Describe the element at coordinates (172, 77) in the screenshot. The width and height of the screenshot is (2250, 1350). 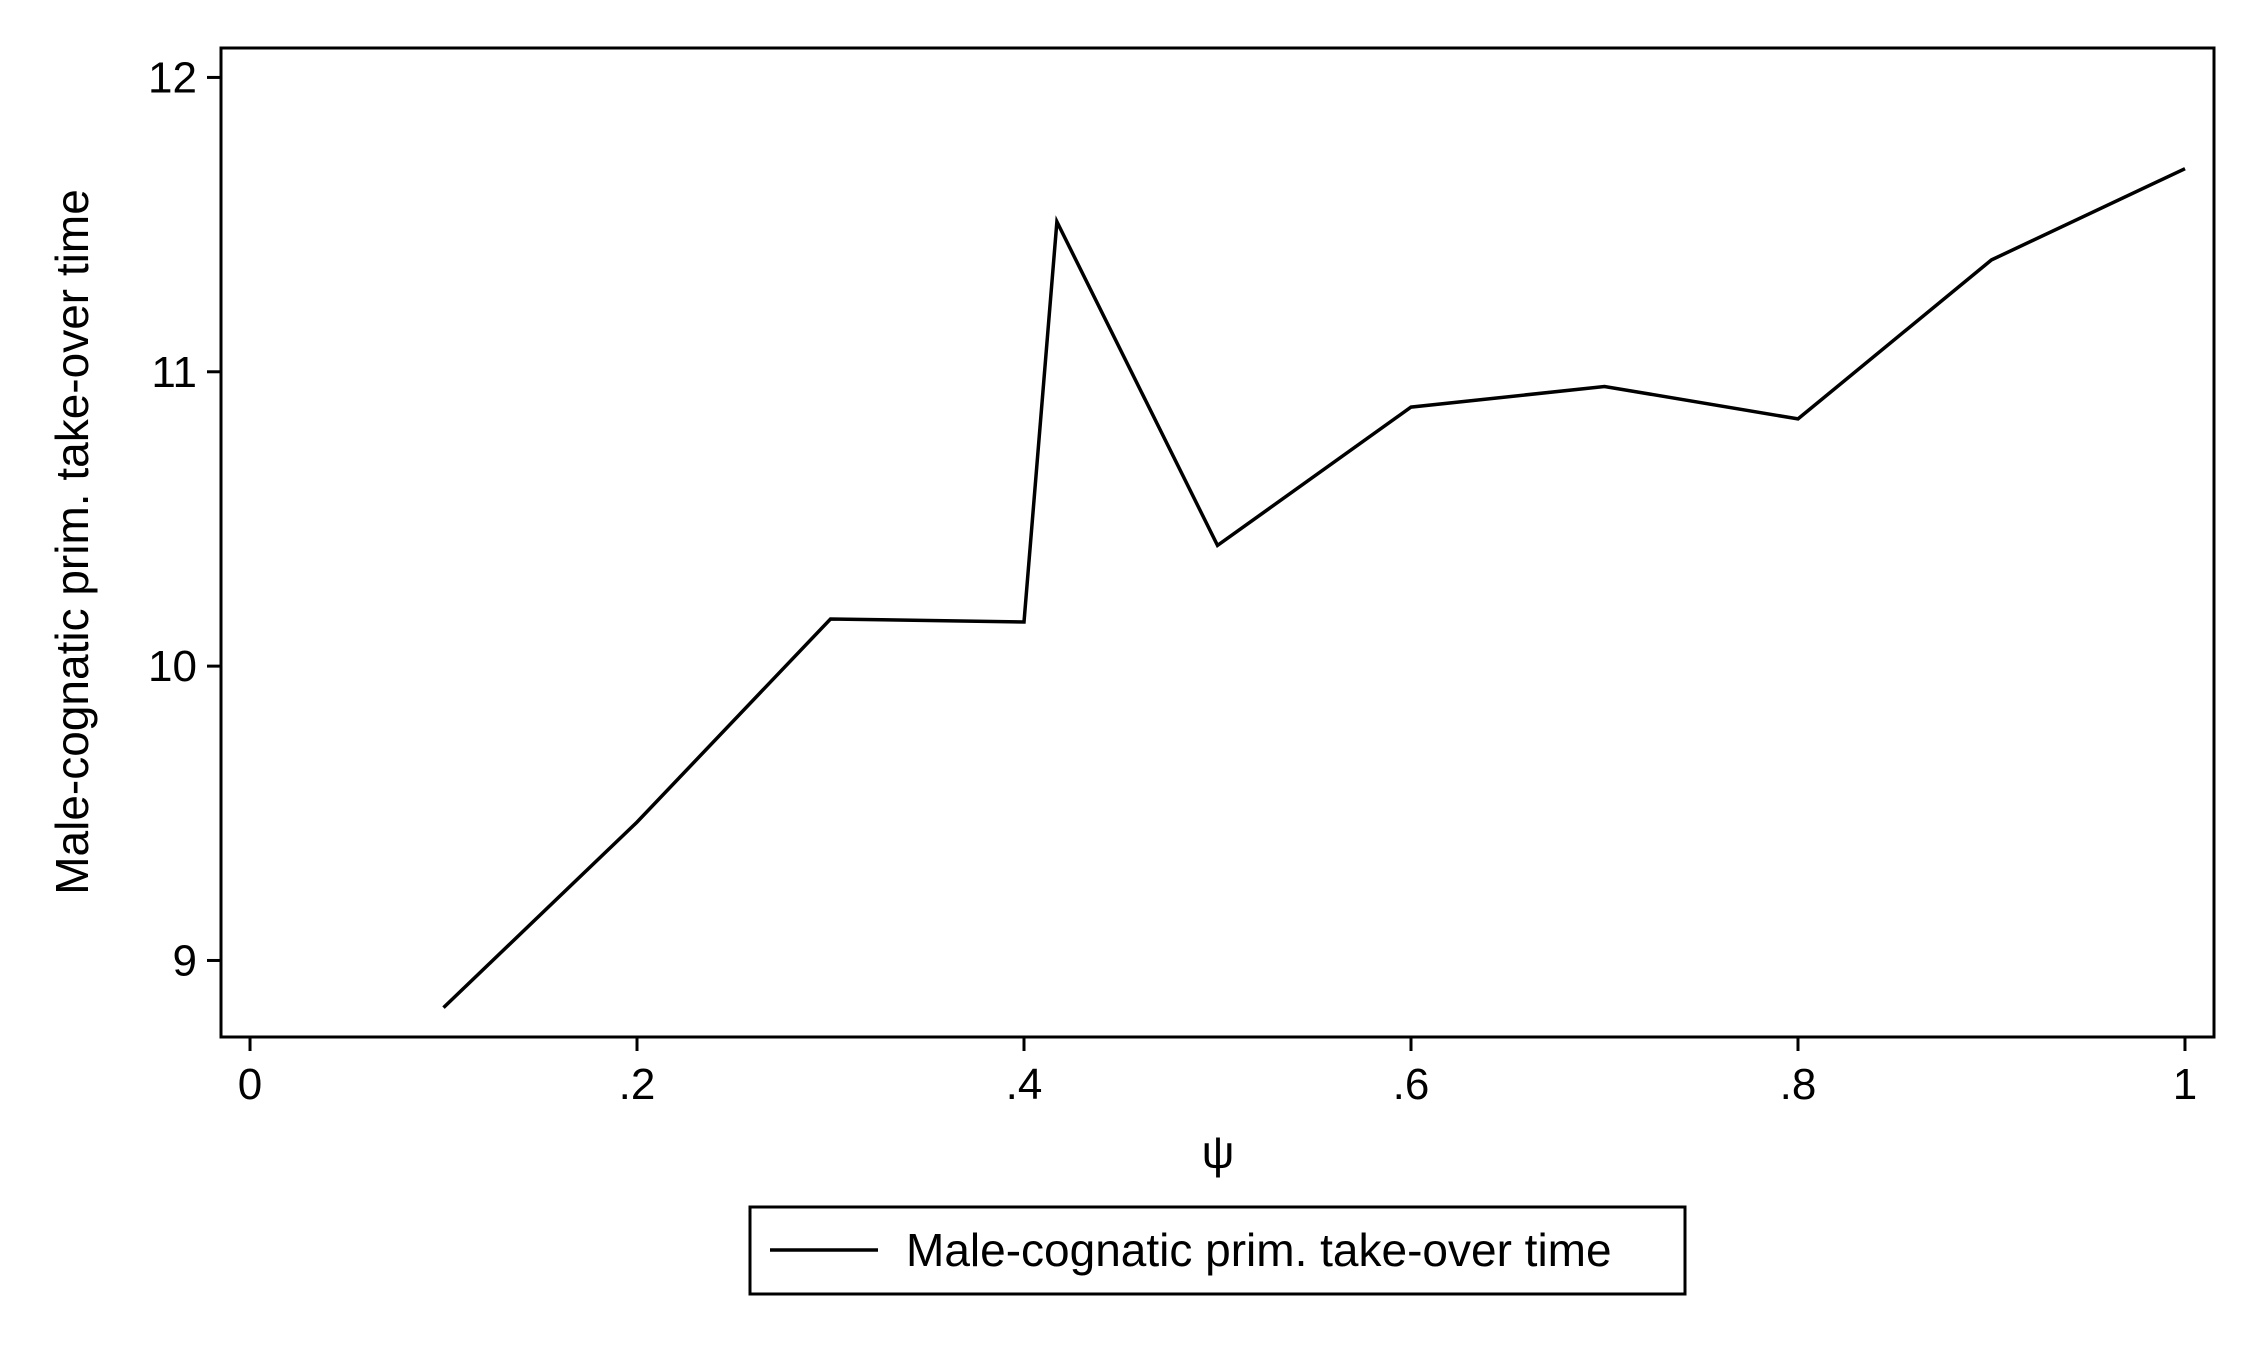
I see `y-tick-label: 12` at that location.